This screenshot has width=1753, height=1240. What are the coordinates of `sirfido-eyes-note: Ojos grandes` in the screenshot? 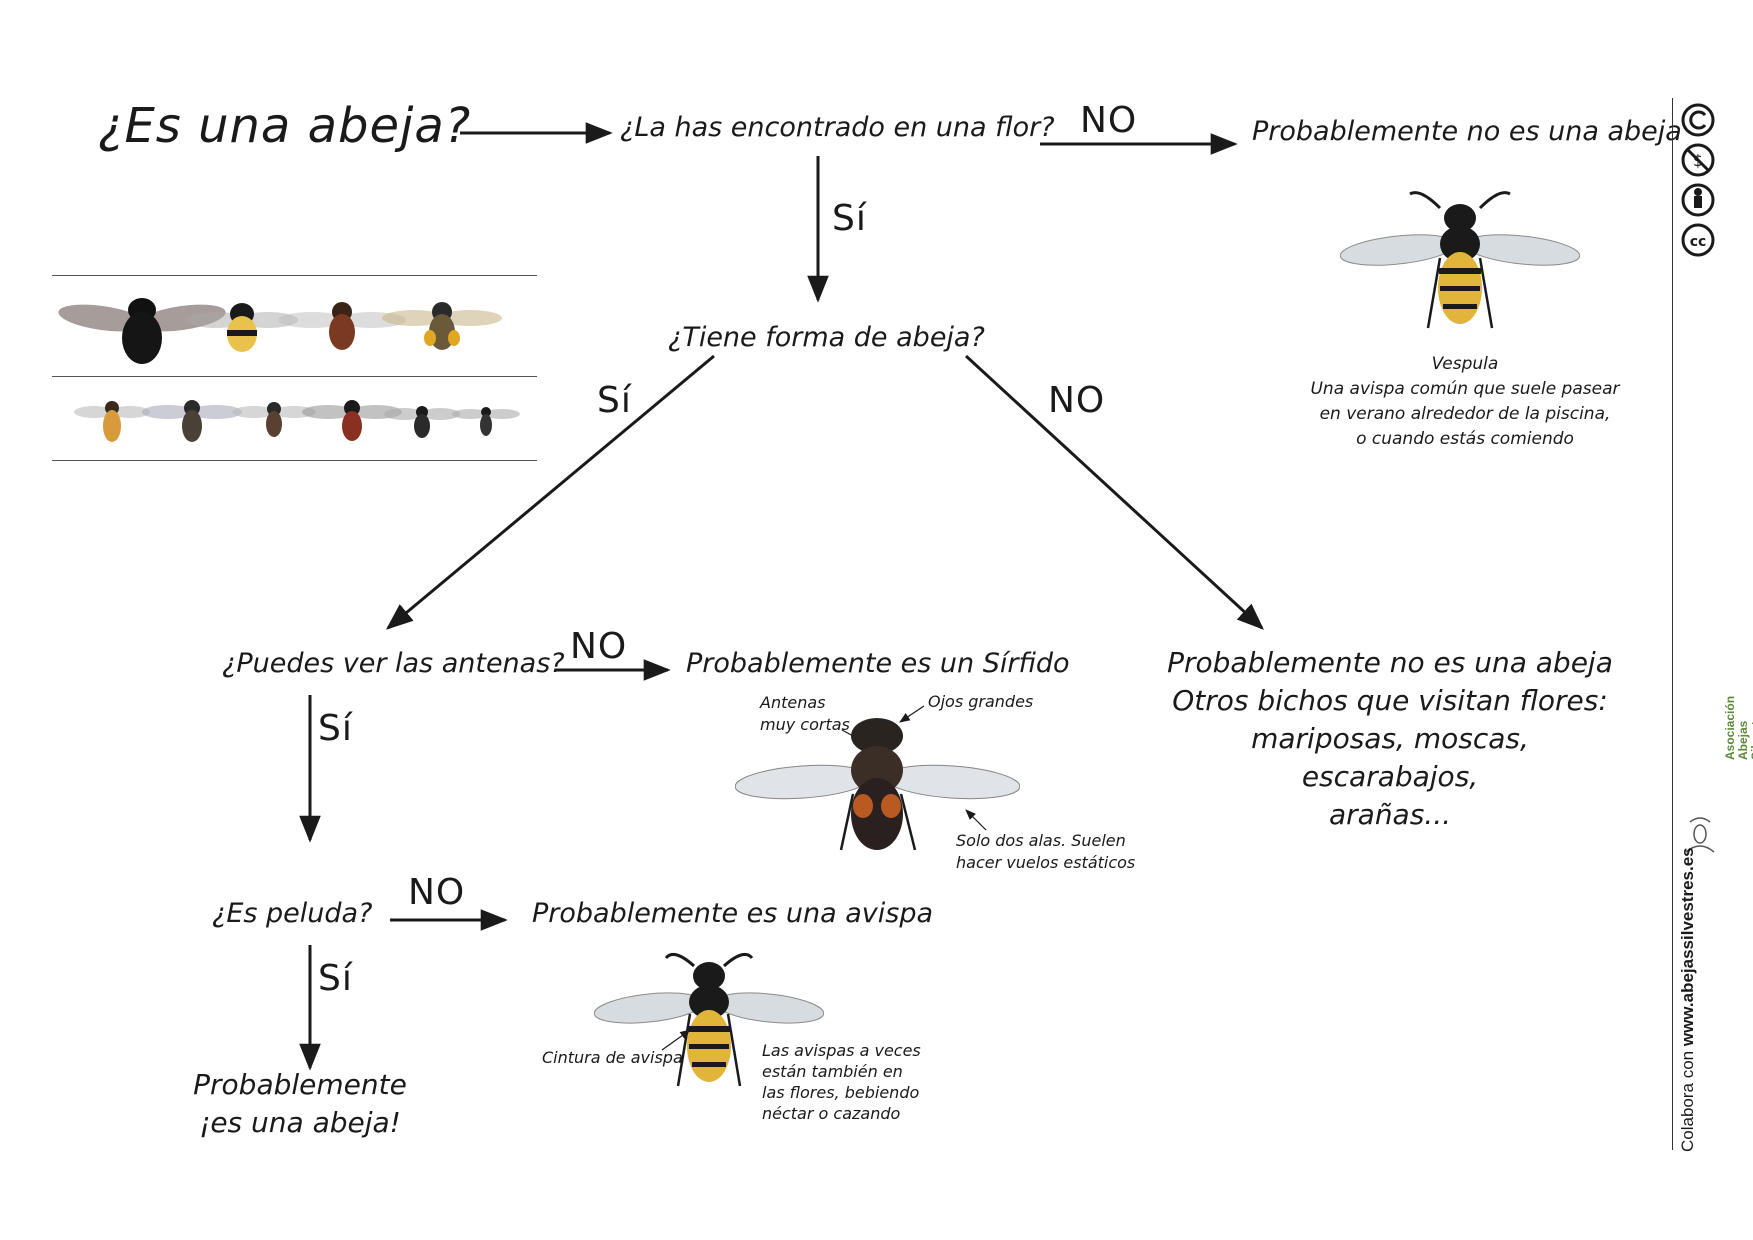 It's located at (981, 701).